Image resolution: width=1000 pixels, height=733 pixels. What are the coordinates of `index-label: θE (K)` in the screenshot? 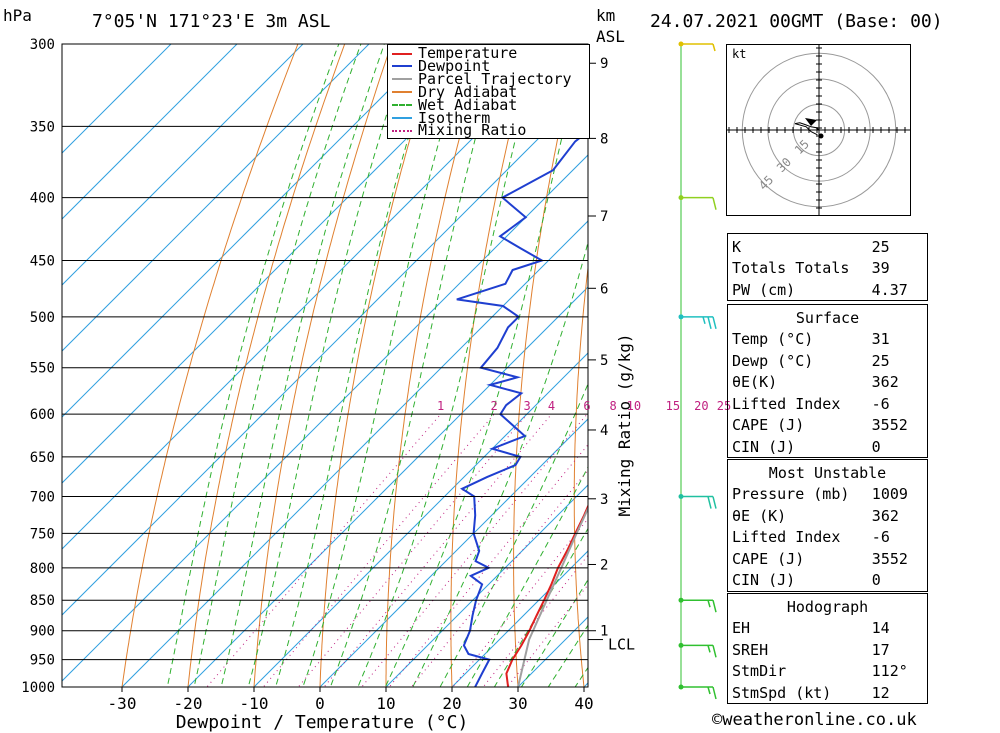 It's located at (759, 515).